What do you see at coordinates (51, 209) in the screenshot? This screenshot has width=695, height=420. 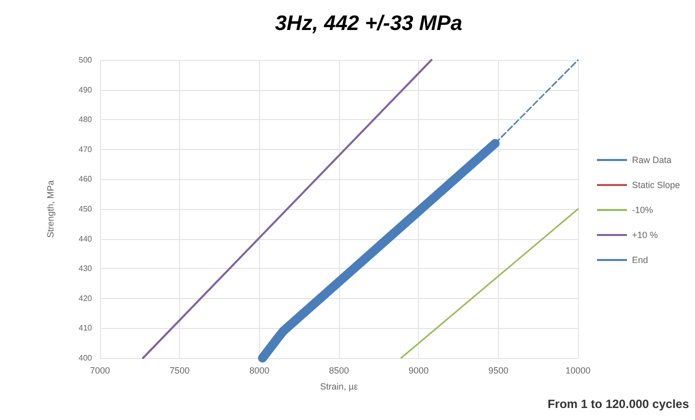 I see `y-axis-title: Strength, MPa` at bounding box center [51, 209].